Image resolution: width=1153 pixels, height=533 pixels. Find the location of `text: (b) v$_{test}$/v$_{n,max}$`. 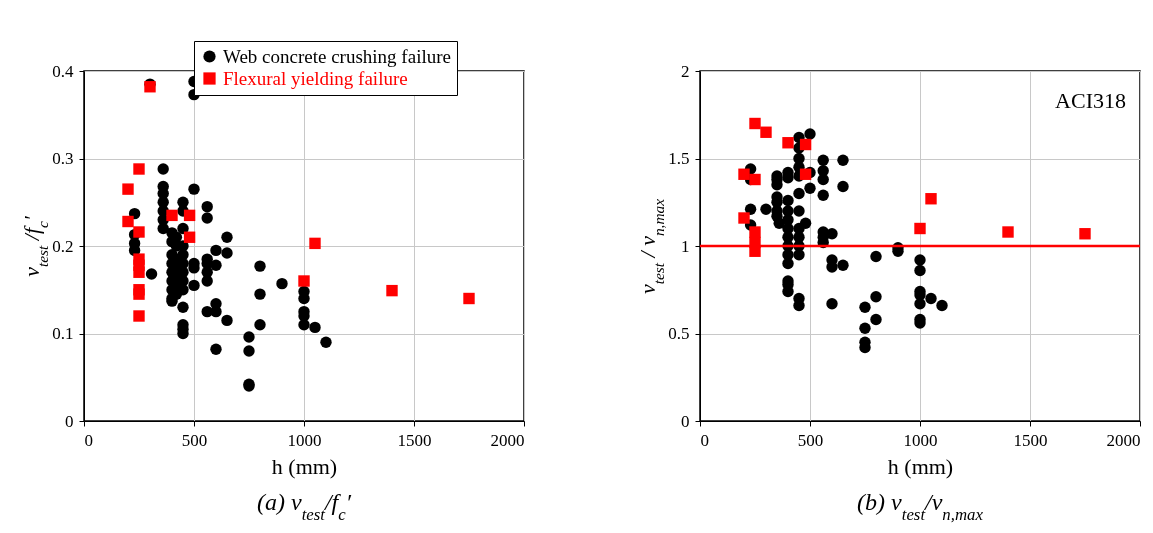

text: (b) v$_{test}$/v$_{n,max}$ is located at coordinates (920, 506).